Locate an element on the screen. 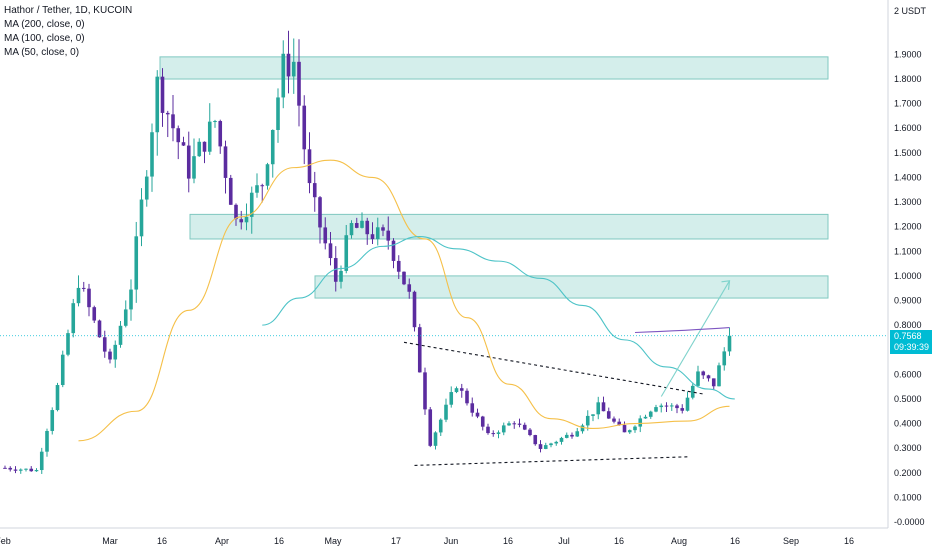 This screenshot has width=932, height=550. y-tick-label: 0.5000 is located at coordinates (908, 399).